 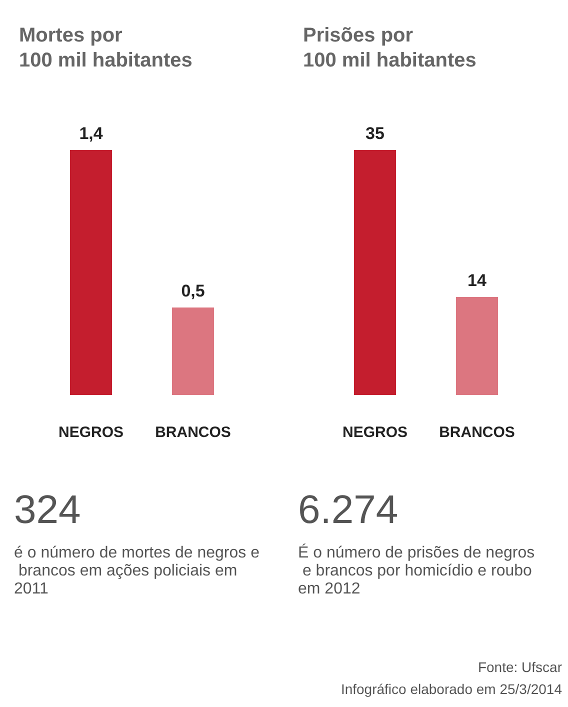 What do you see at coordinates (105, 48) in the screenshot?
I see `chart-title: Mortes por 100 mil habitantes` at bounding box center [105, 48].